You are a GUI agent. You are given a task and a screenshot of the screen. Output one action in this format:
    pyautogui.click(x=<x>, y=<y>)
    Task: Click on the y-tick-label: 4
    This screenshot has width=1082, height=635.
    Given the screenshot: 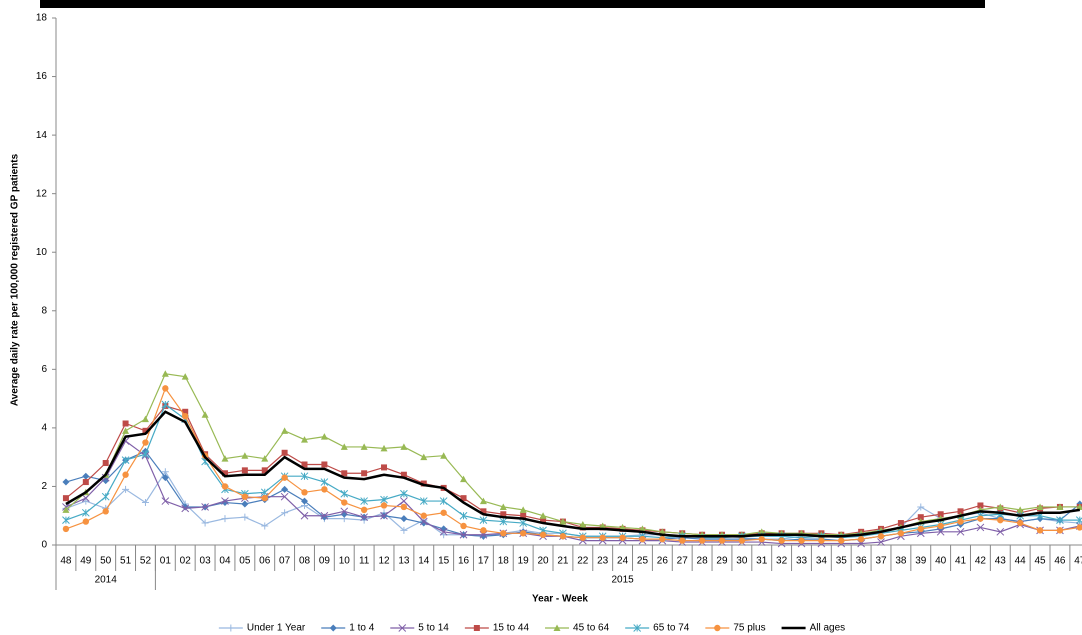 What is the action you would take?
    pyautogui.click(x=44, y=428)
    